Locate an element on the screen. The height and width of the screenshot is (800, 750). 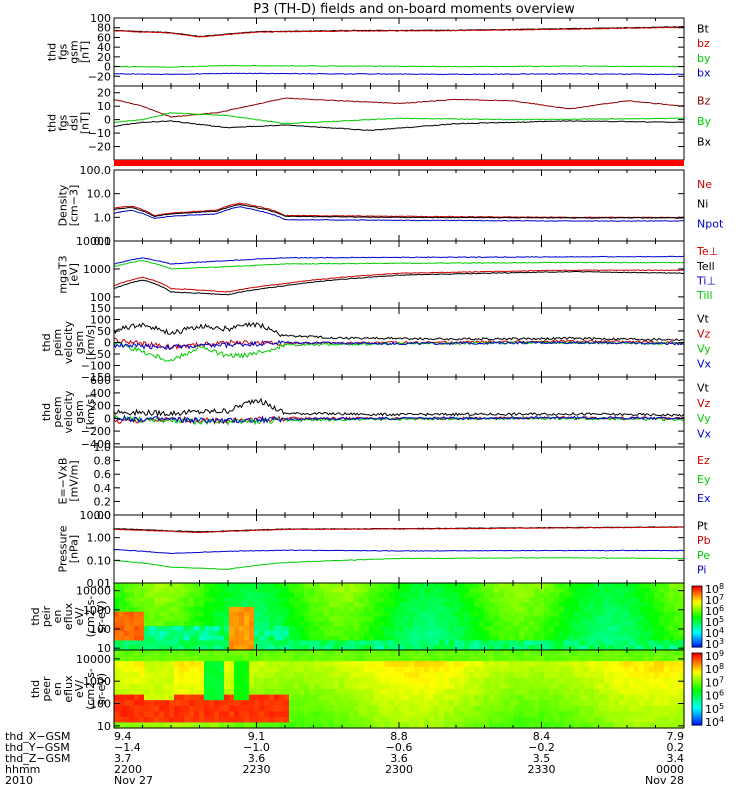
y-axis-label: fgs is located at coordinates (63, 51).